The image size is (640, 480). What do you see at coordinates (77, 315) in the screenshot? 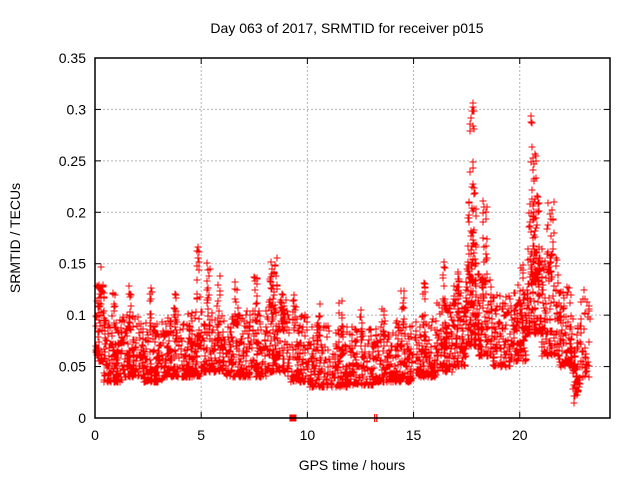
I see `y-tick-label: 0.1` at bounding box center [77, 315].